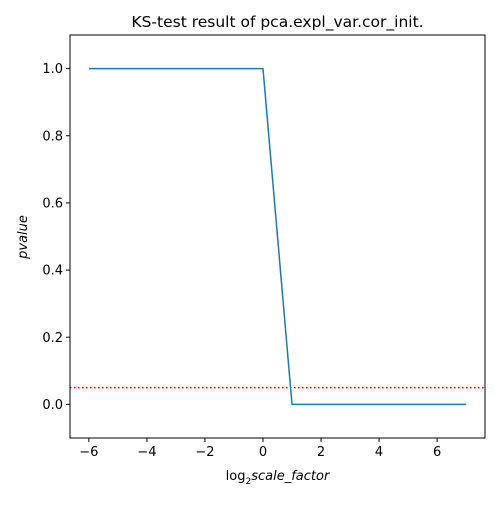  I want to click on x-axis-label: log2scale_factor, so click(278, 478).